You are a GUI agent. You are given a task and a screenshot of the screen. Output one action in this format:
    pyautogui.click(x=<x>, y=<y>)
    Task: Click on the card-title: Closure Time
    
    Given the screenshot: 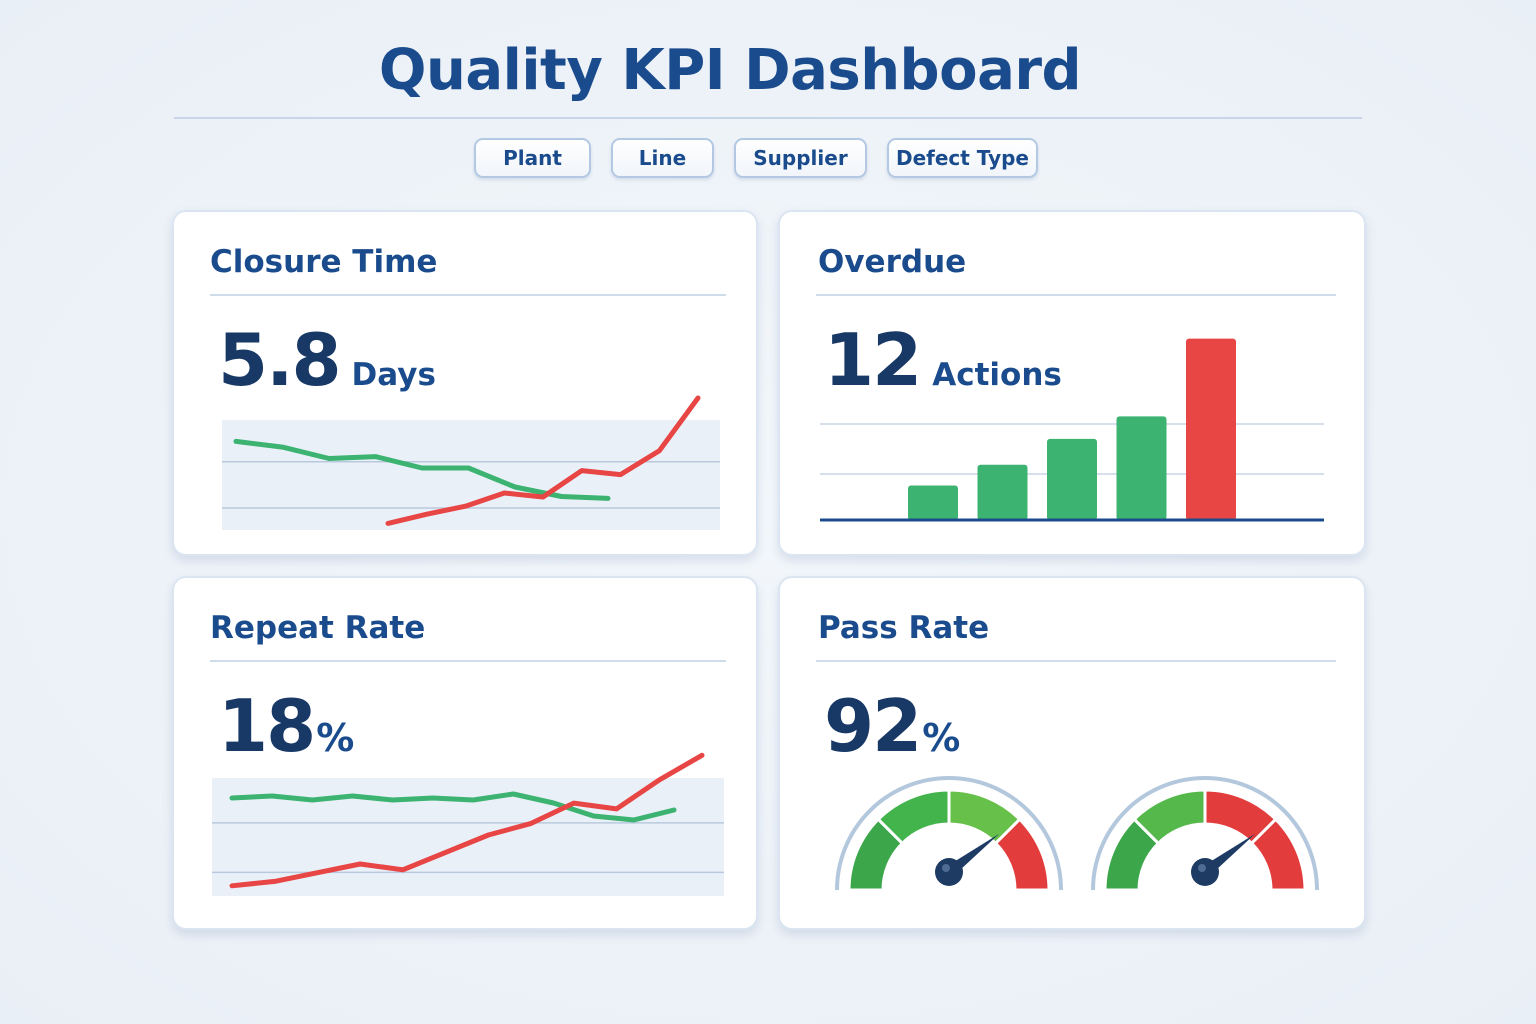 What is the action you would take?
    pyautogui.click(x=324, y=262)
    